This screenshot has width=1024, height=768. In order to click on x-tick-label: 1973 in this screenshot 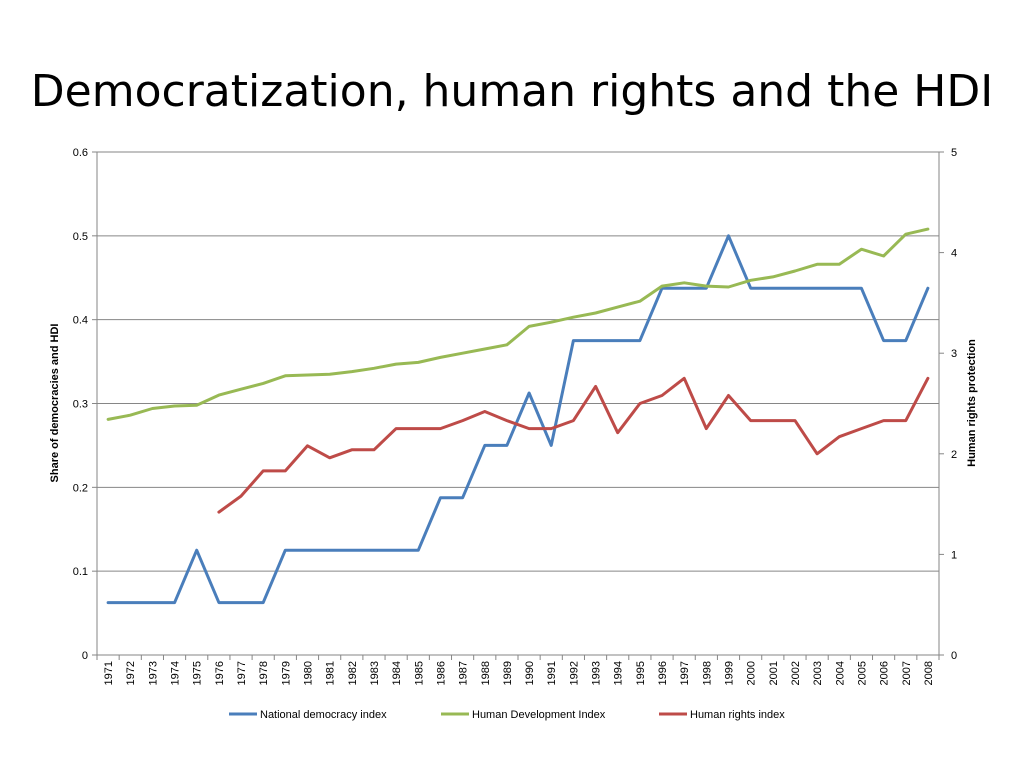, I will do `click(153, 673)`.